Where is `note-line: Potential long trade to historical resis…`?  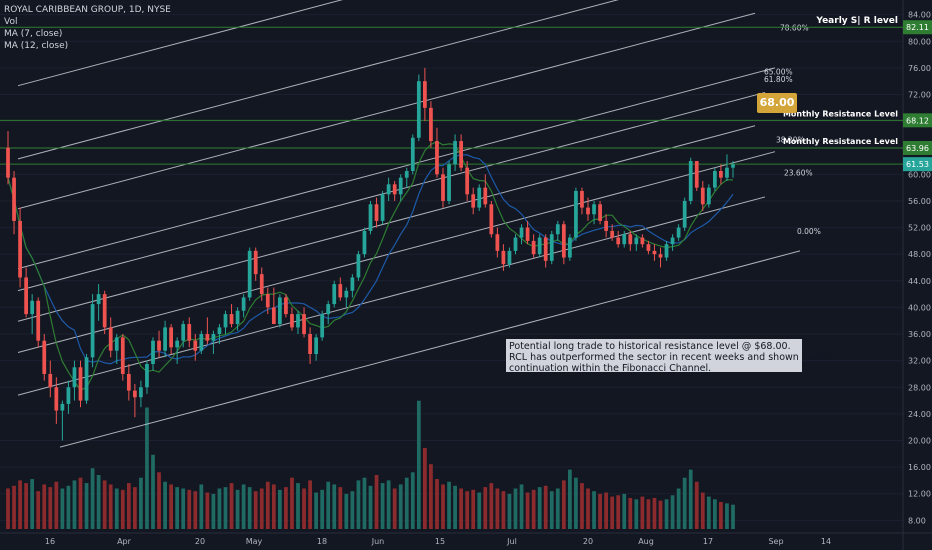
note-line: Potential long trade to historical resis… is located at coordinates (650, 346).